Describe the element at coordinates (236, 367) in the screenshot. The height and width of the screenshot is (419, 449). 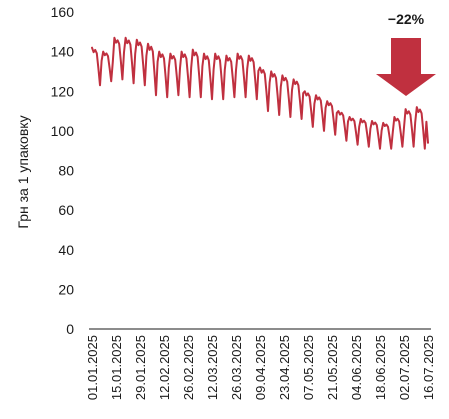
I see `x-tick-label: 26.03.2025` at that location.